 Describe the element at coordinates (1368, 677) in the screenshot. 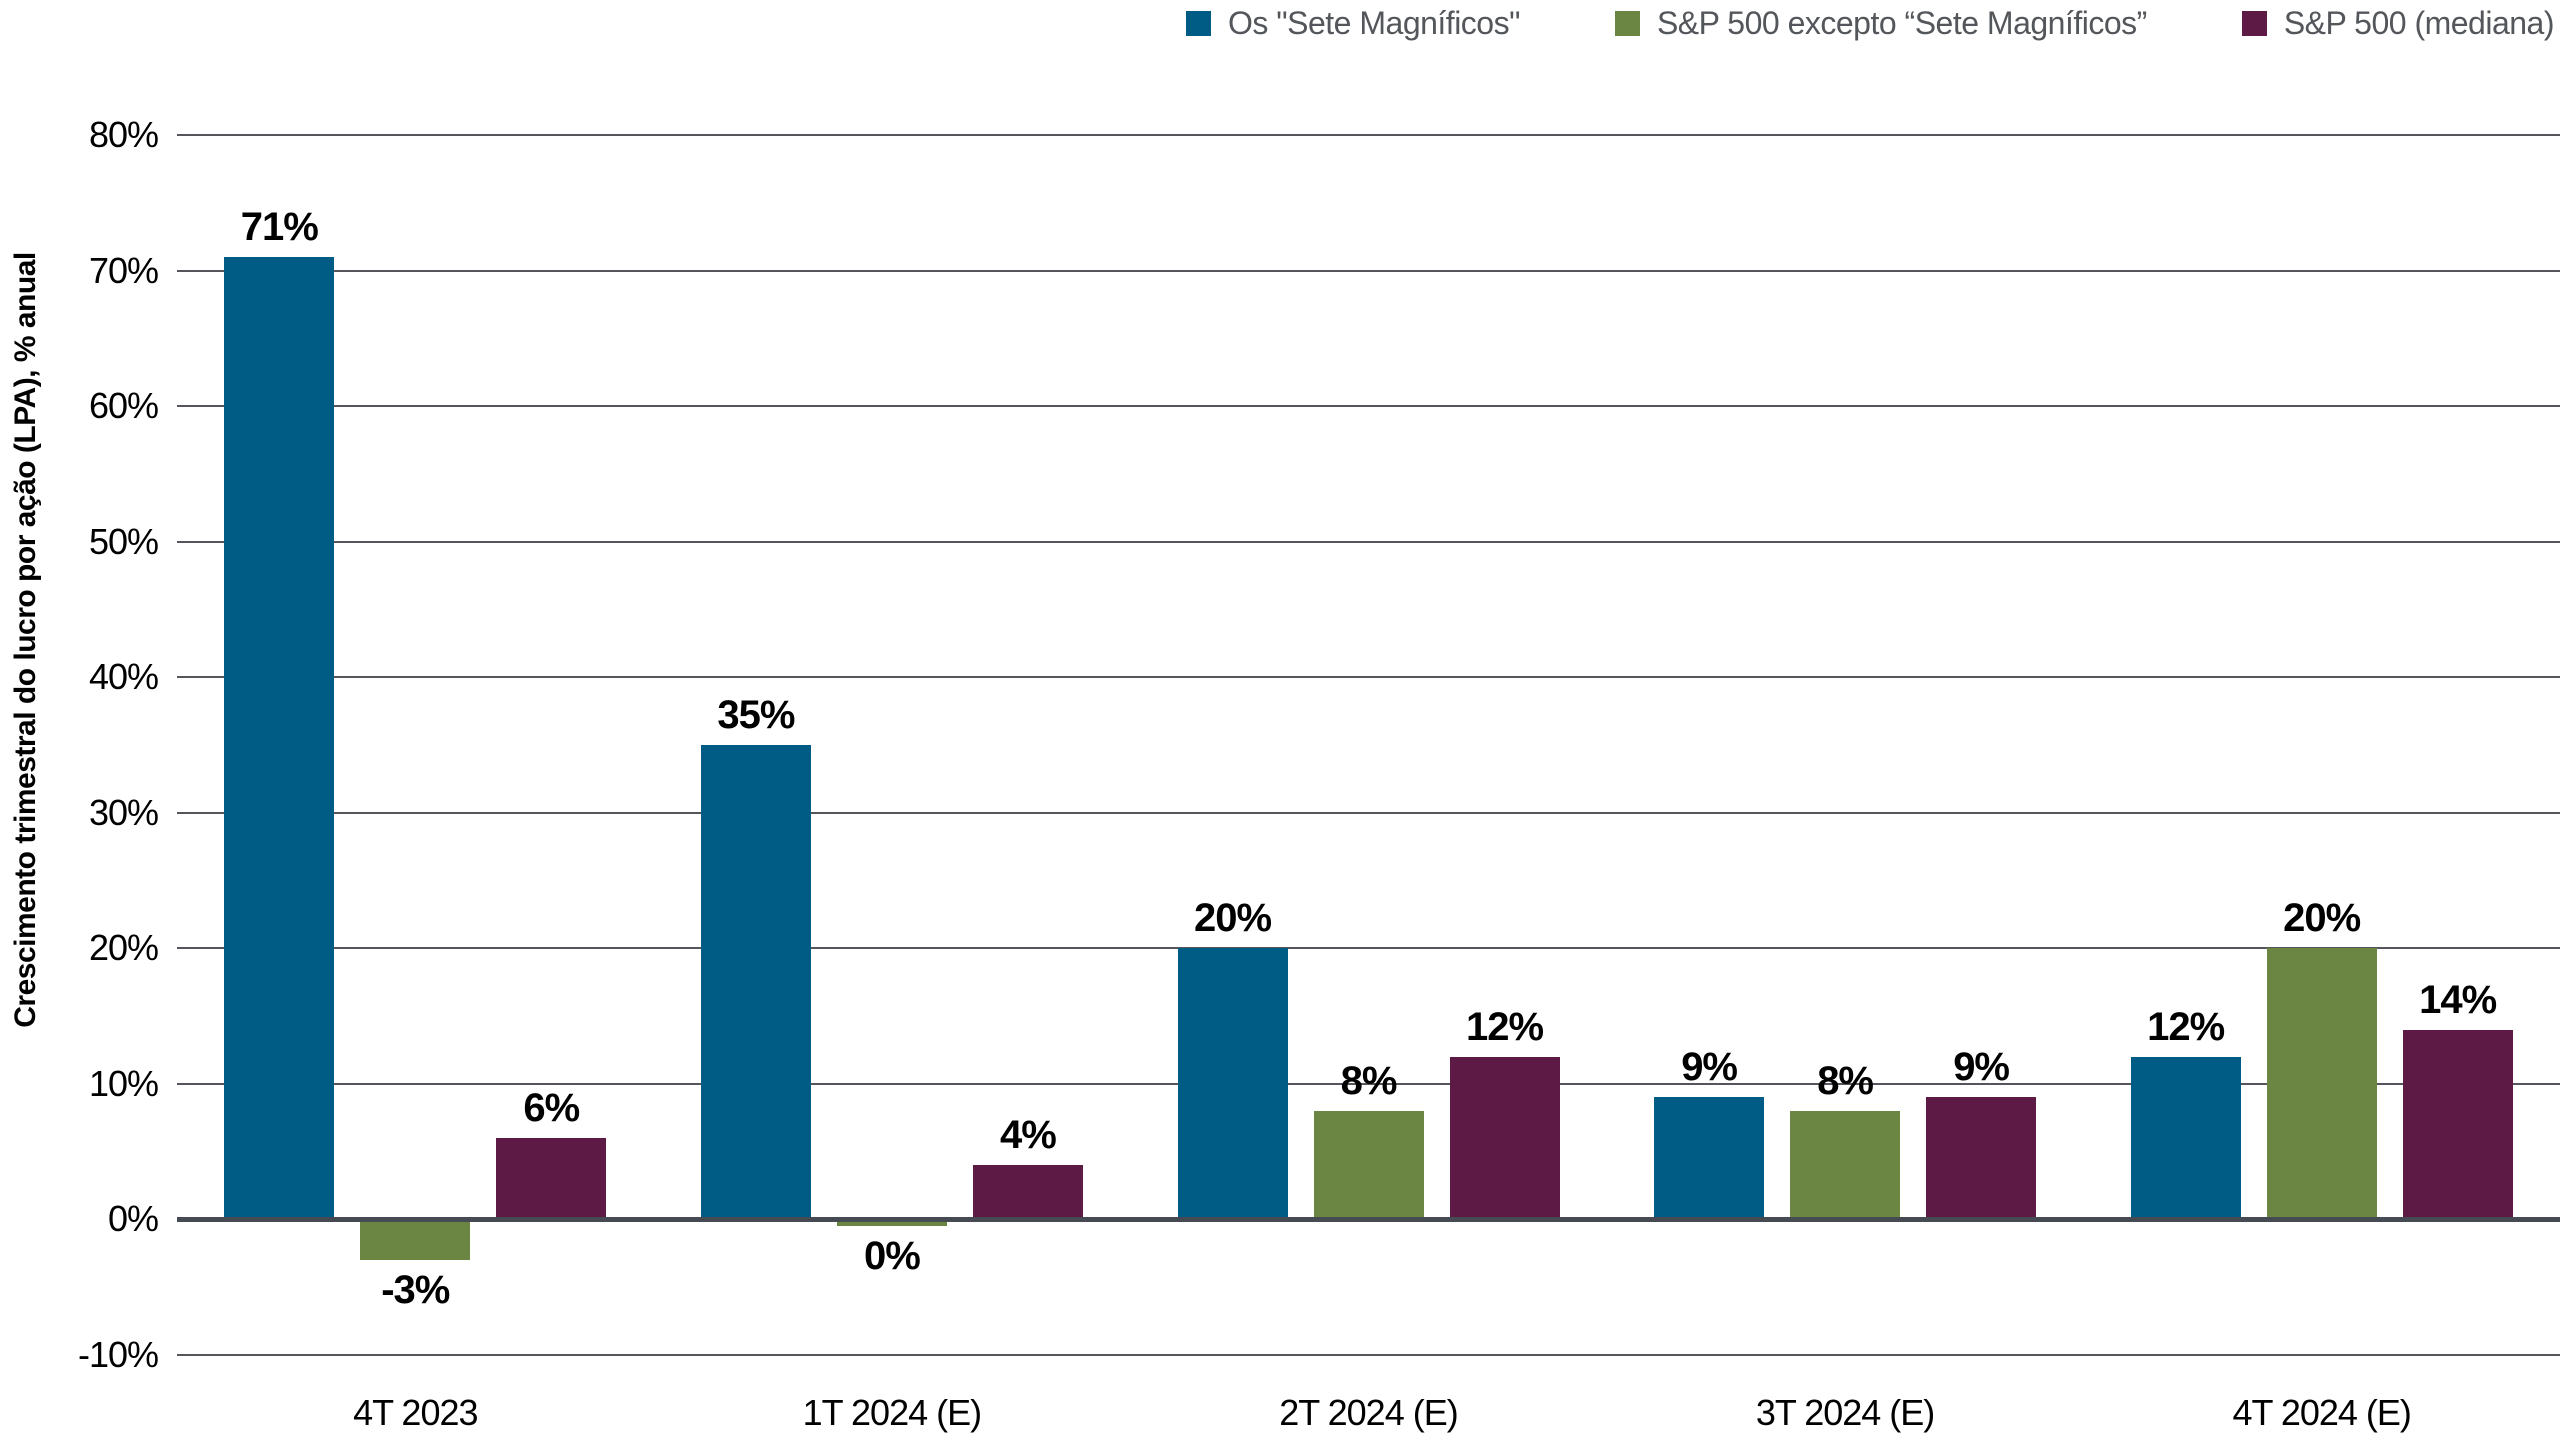

I see `gridline-40%` at that location.